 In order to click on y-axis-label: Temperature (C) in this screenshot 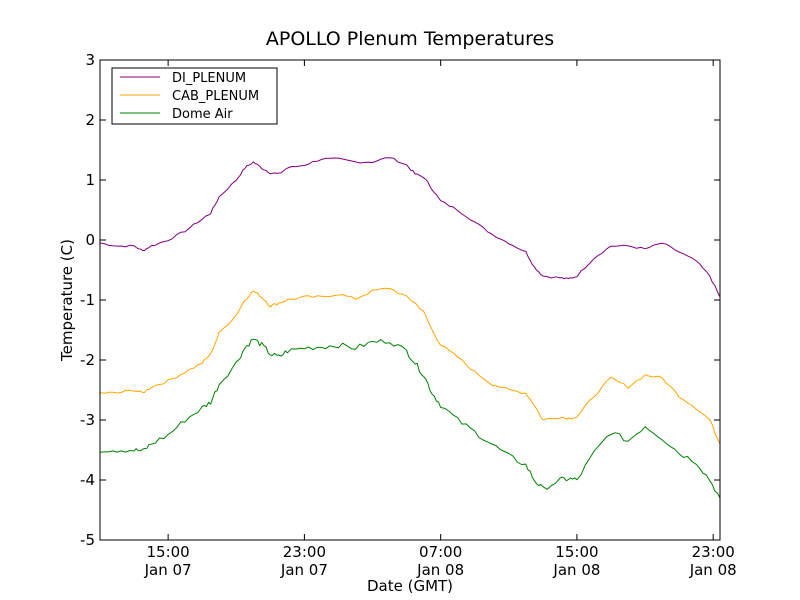, I will do `click(67, 300)`.